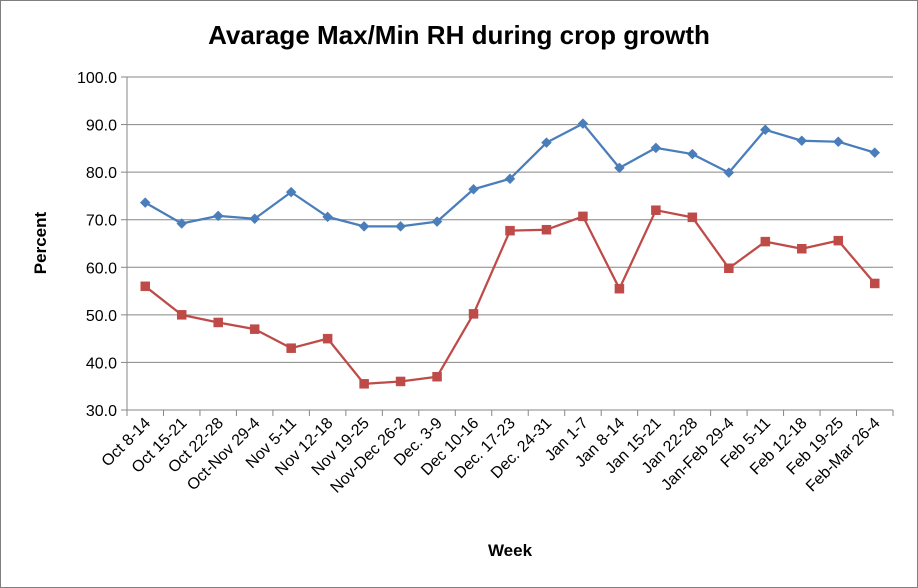 This screenshot has height=588, width=918. Describe the element at coordinates (97, 245) in the screenshot. I see `y-tick-labels: 30.0 40.0 50.0 60.0 70.0 80.0 90.0 100.0` at that location.